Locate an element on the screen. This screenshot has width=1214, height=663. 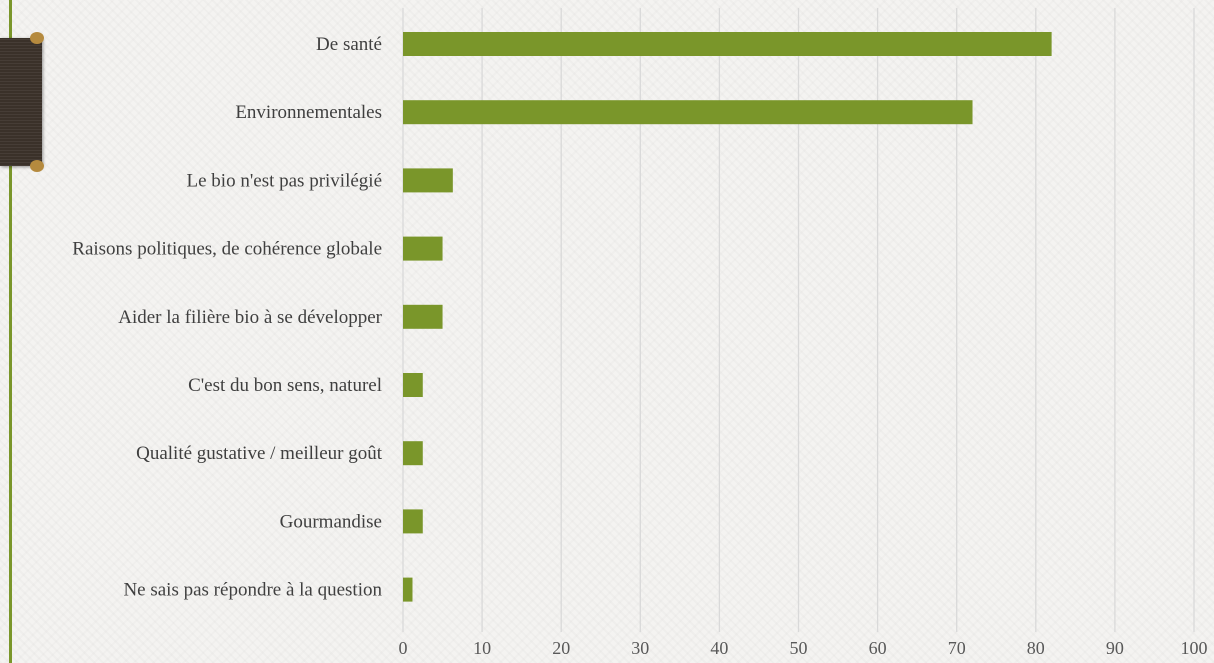
category-label: Gourmandise is located at coordinates (331, 521).